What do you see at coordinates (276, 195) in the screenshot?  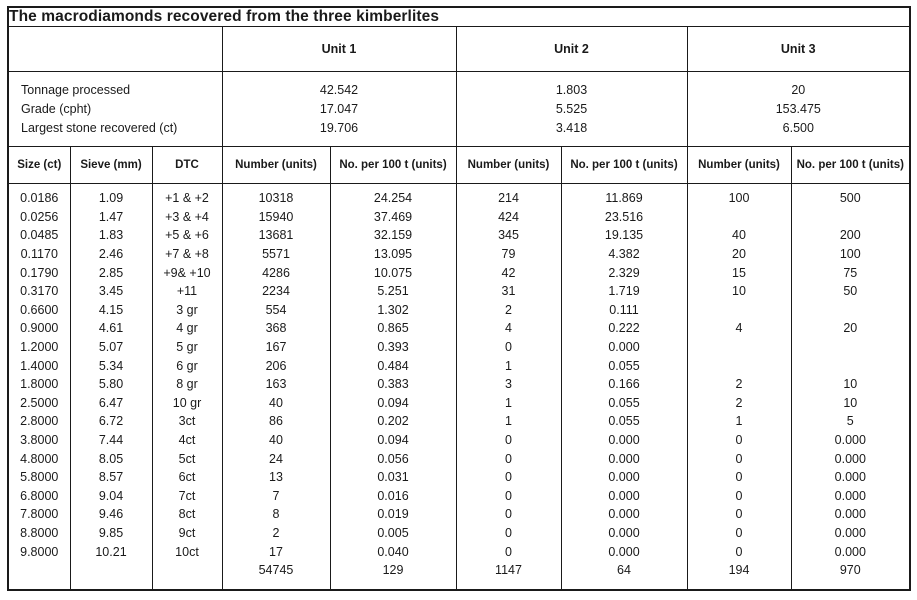 I see `data-cell: 10318` at bounding box center [276, 195].